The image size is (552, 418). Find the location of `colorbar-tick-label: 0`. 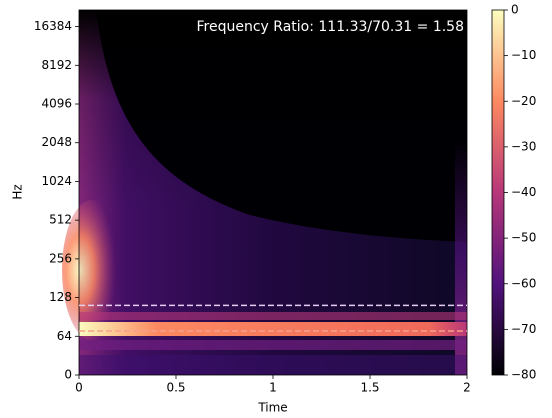

colorbar-tick-label: 0 is located at coordinates (515, 10).